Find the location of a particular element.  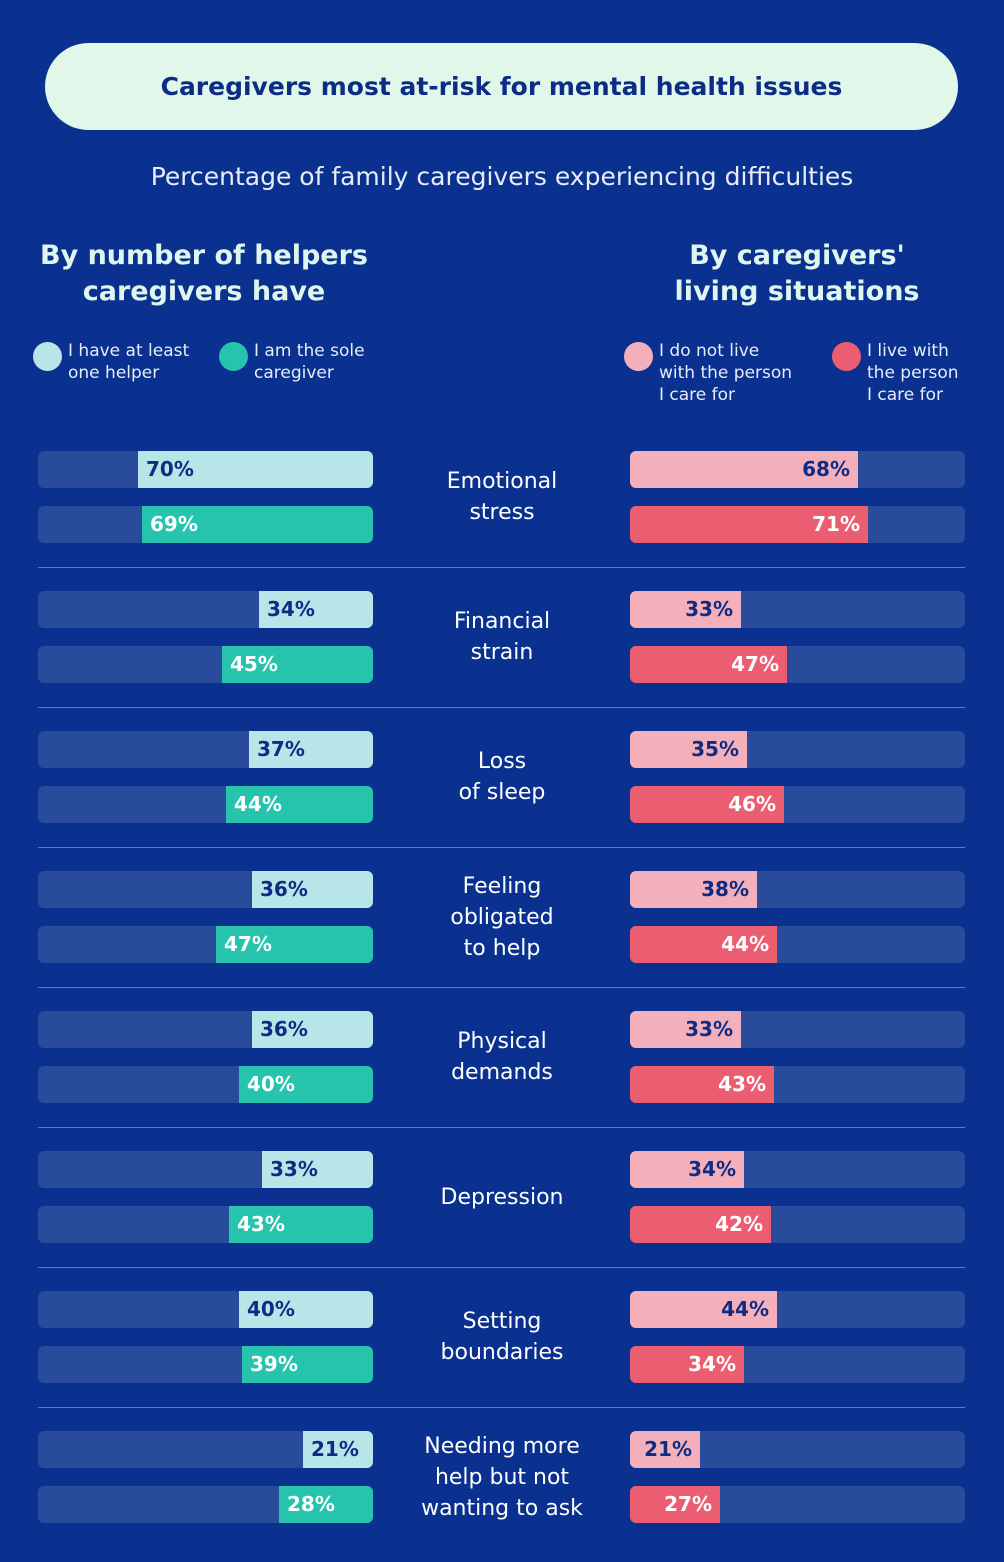

live-value-label: 71% is located at coordinates (836, 524).